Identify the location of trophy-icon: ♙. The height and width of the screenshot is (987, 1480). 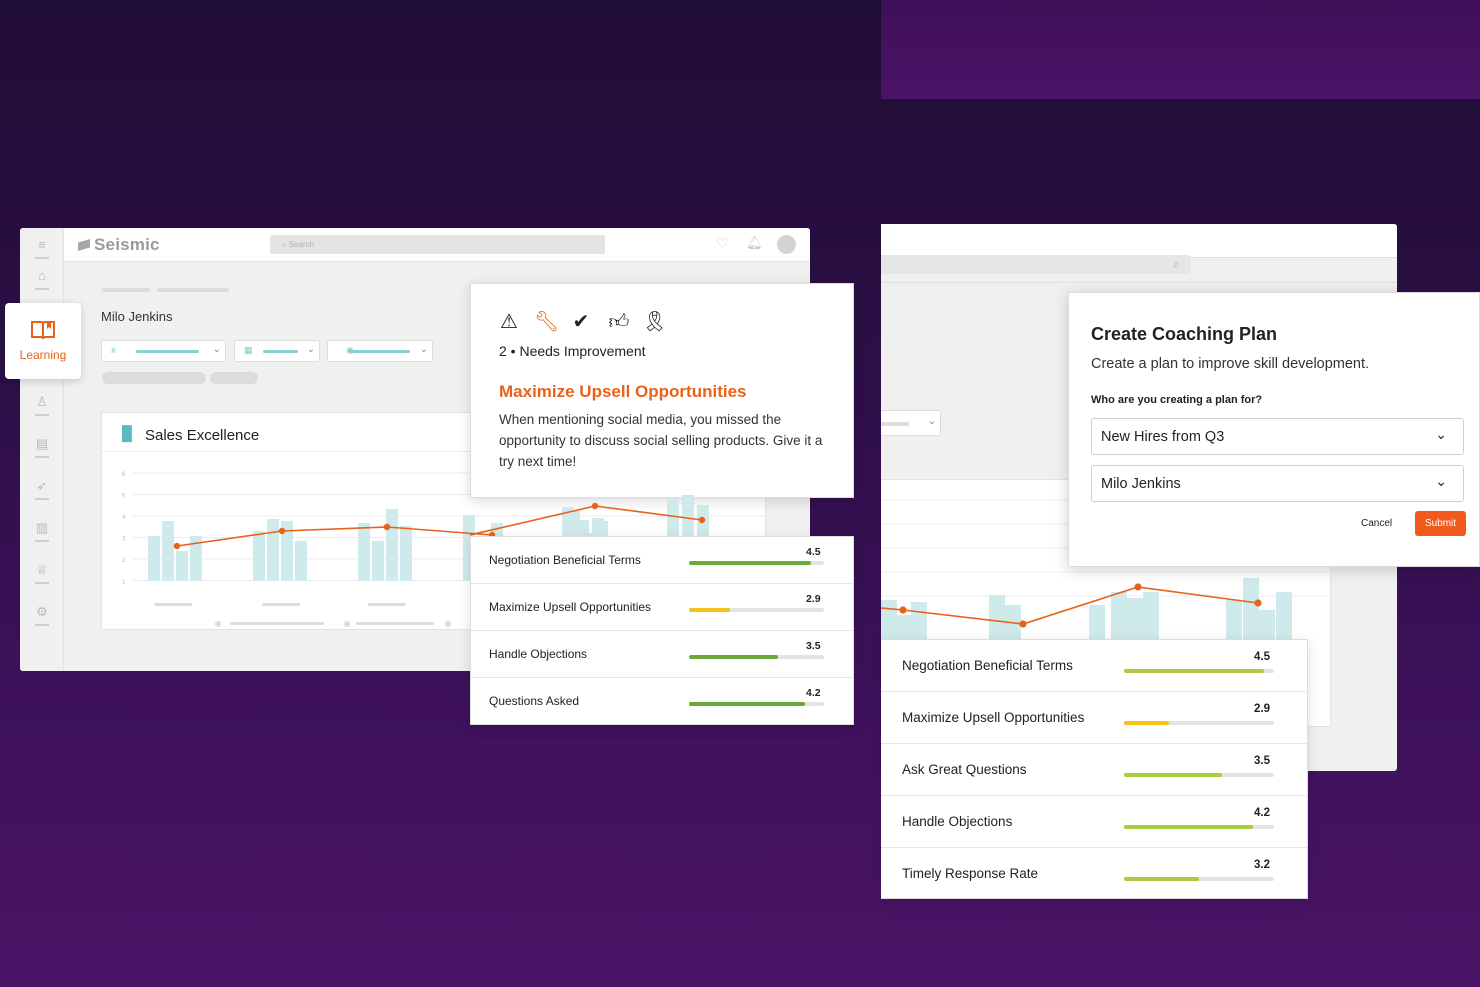
(42, 405).